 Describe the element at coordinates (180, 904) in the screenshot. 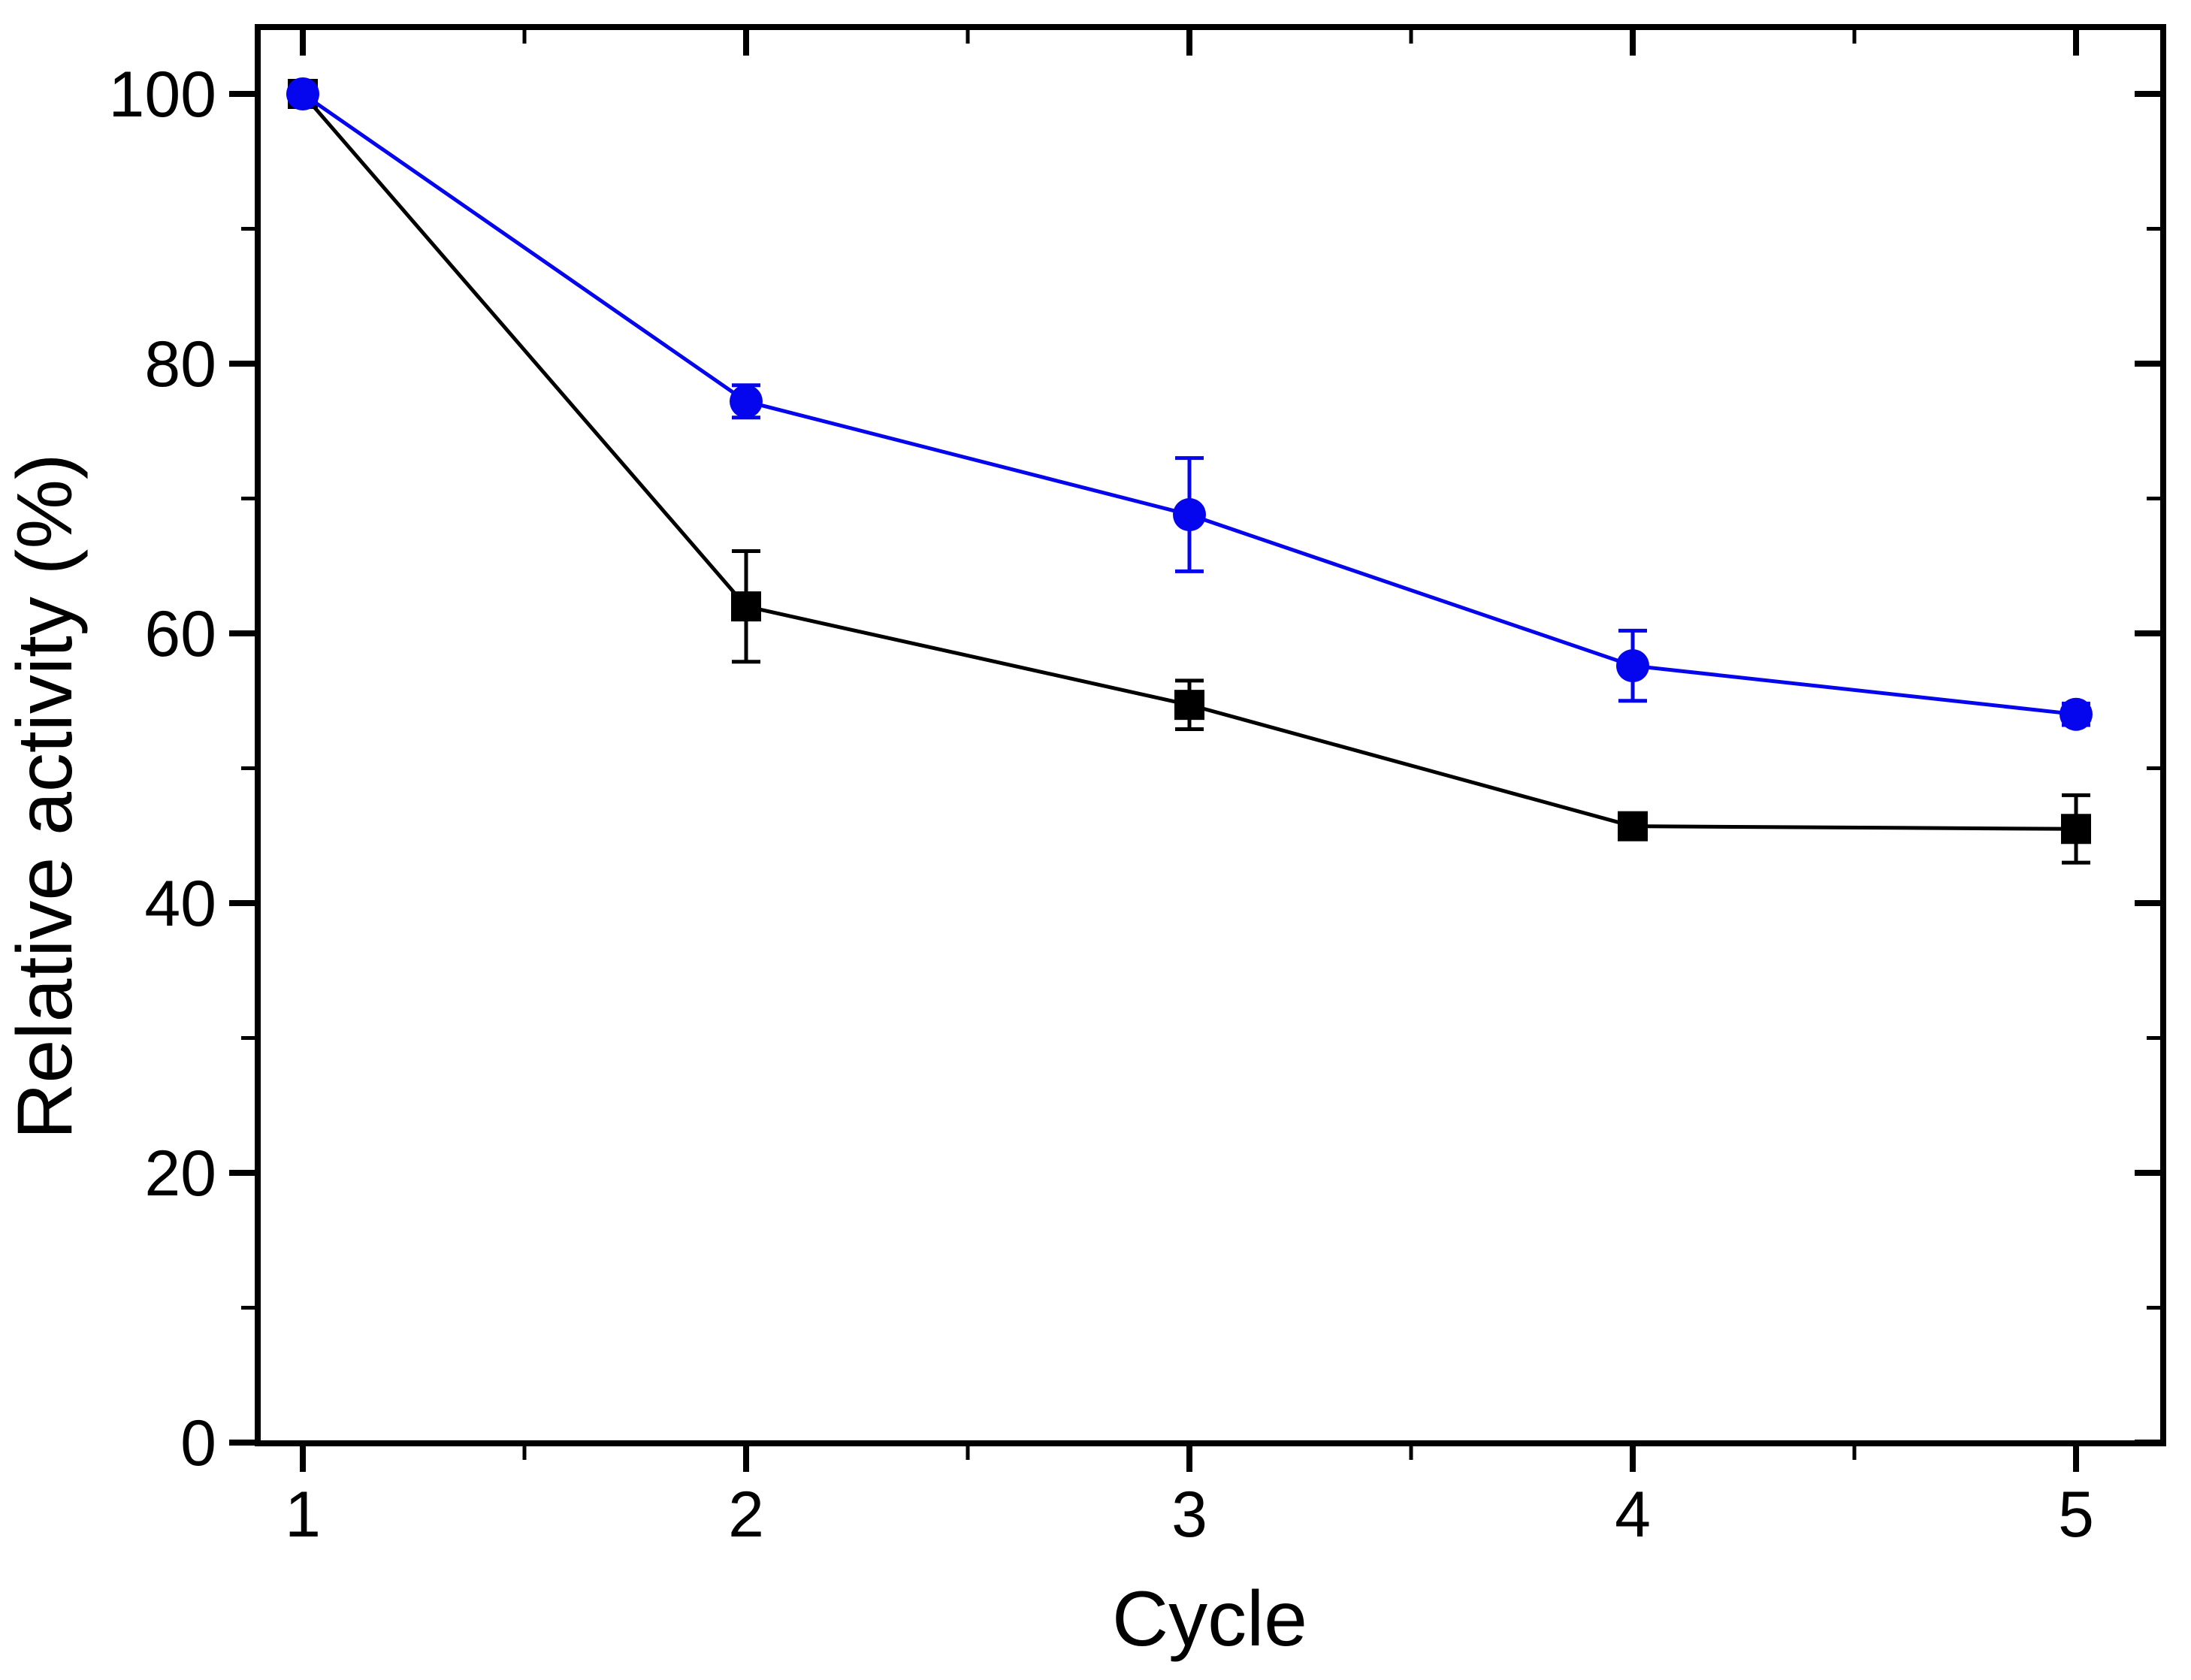

I see `y-tick-label: 40` at that location.